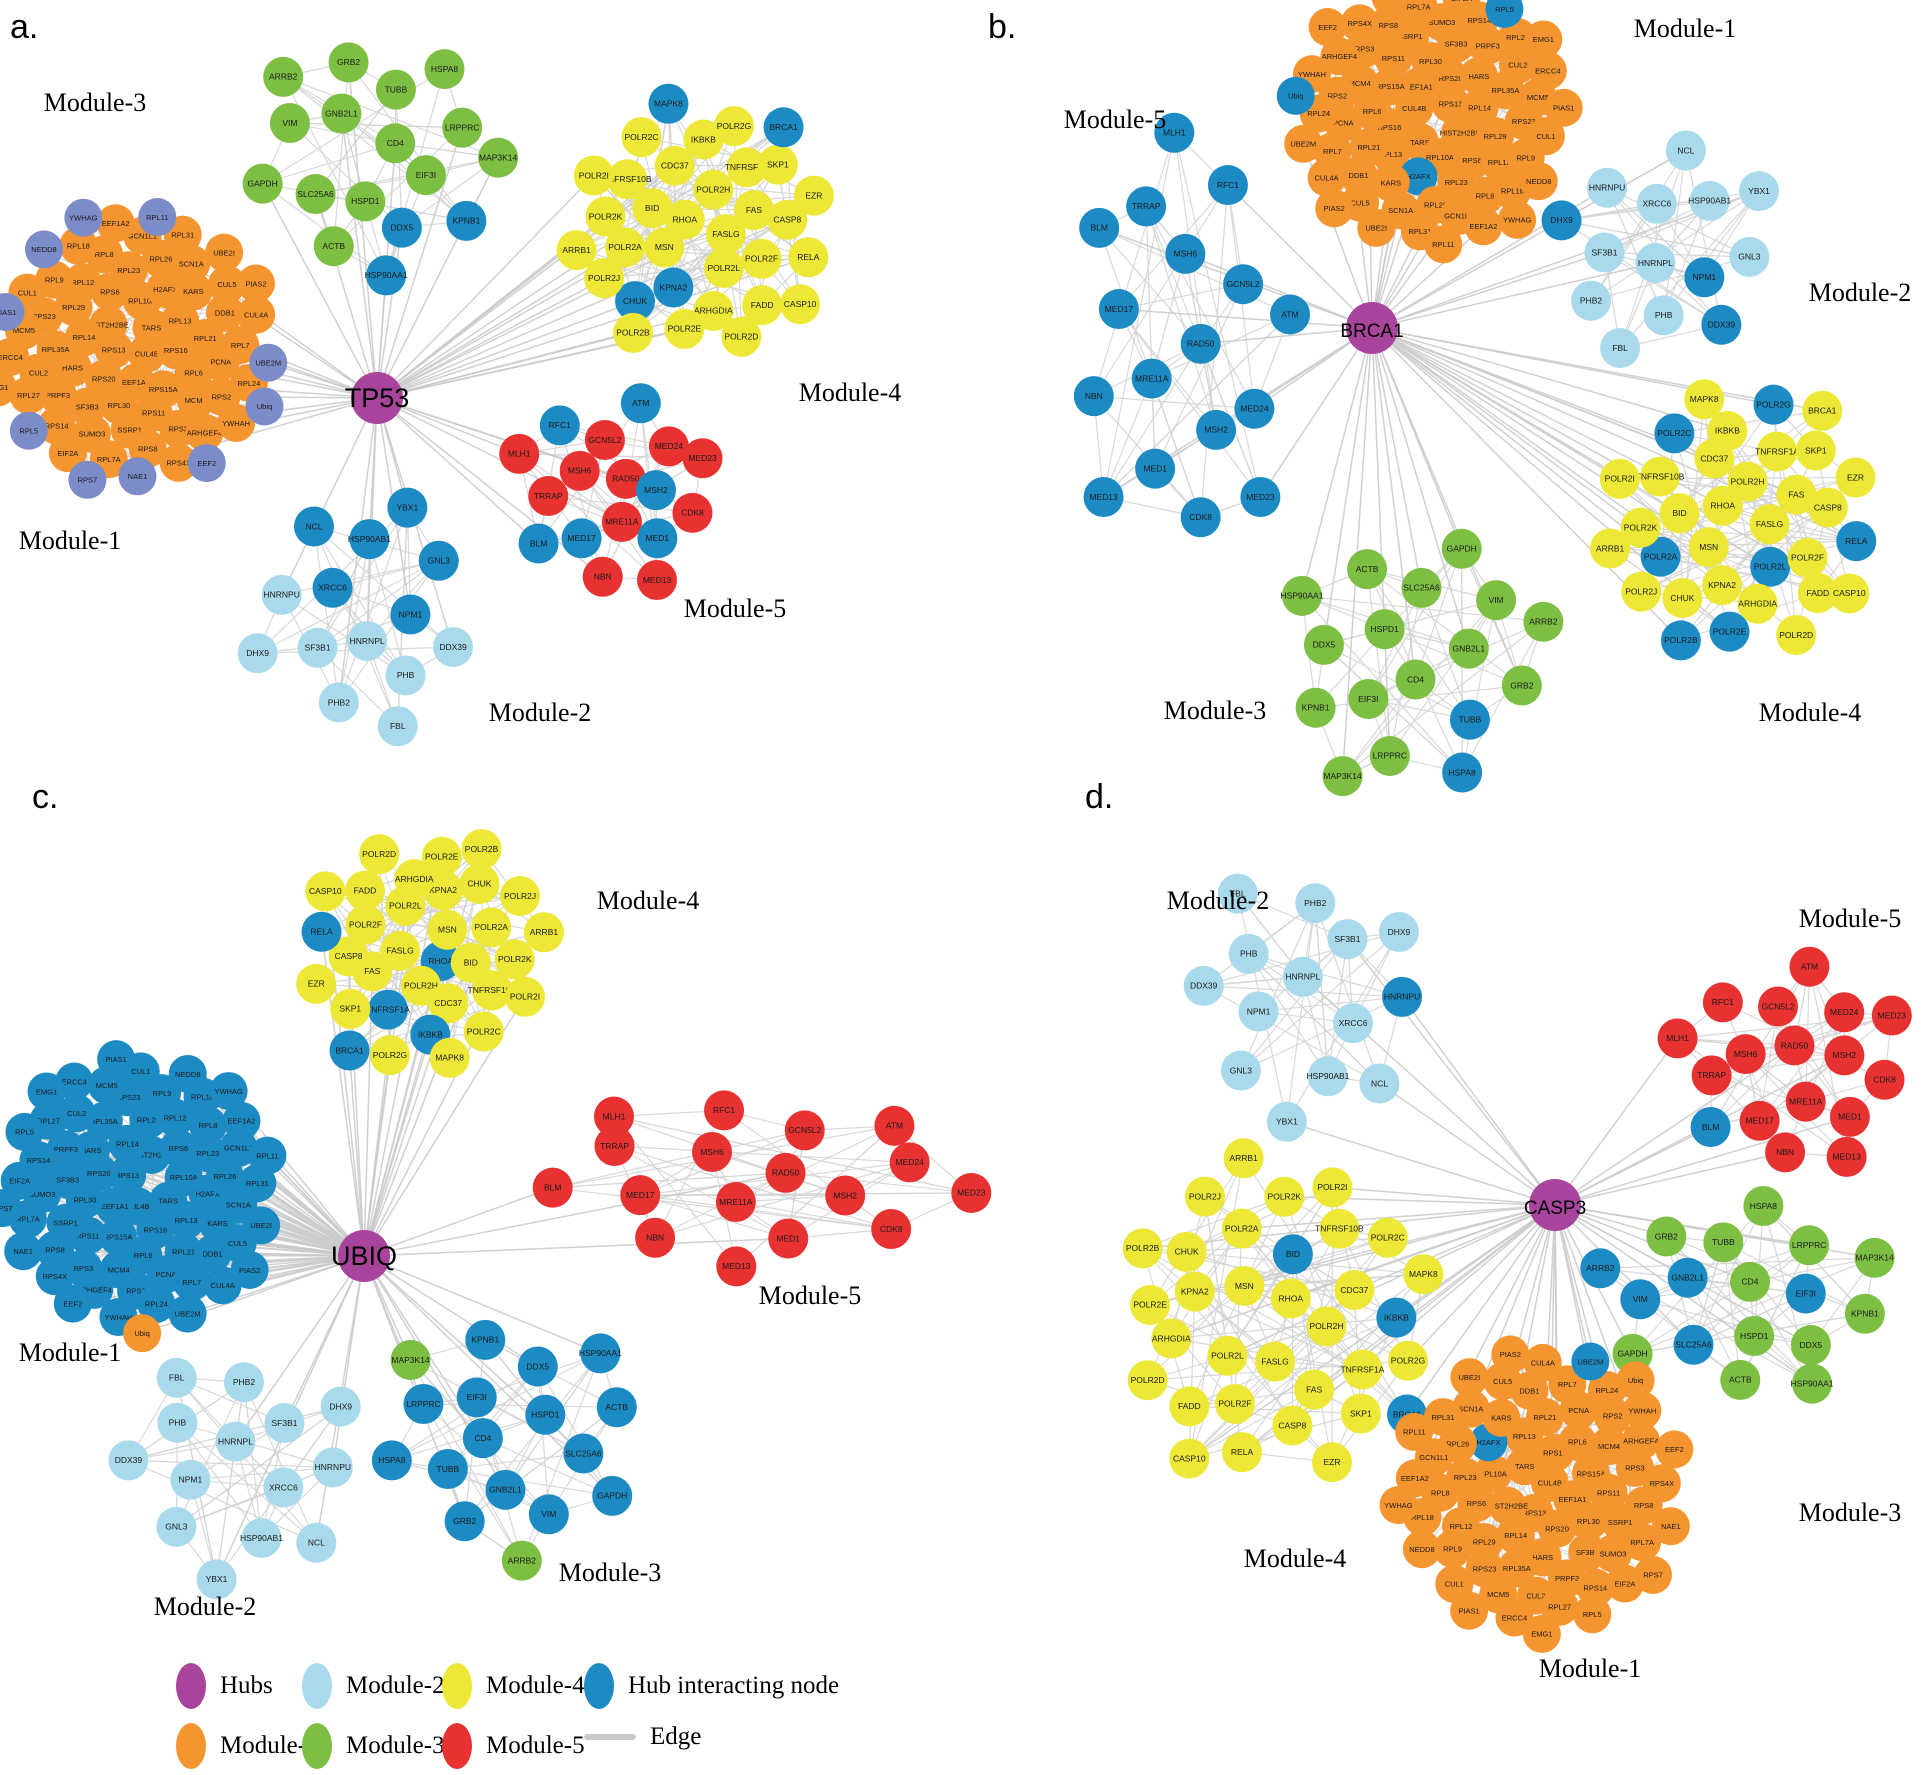  Describe the element at coordinates (1685, 150) in the screenshot. I see `node-NCL: NCL` at that location.